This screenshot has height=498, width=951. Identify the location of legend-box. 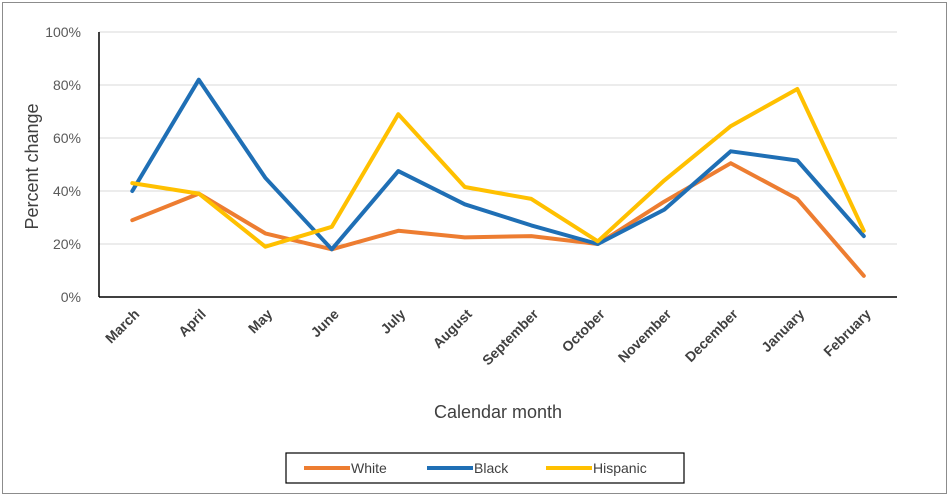
(485, 468).